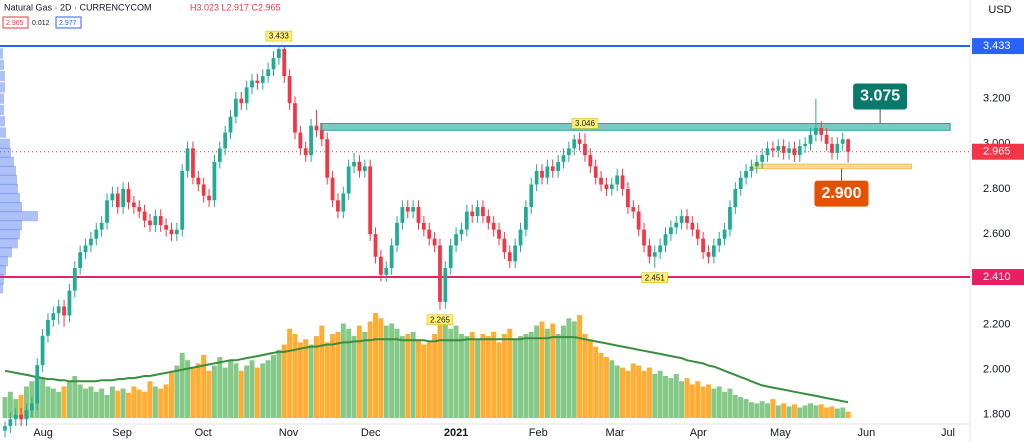 This screenshot has width=1024, height=442. Describe the element at coordinates (235, 7) in the screenshot. I see `ohlc-readout: H3.023 L2.917 C2.965` at that location.